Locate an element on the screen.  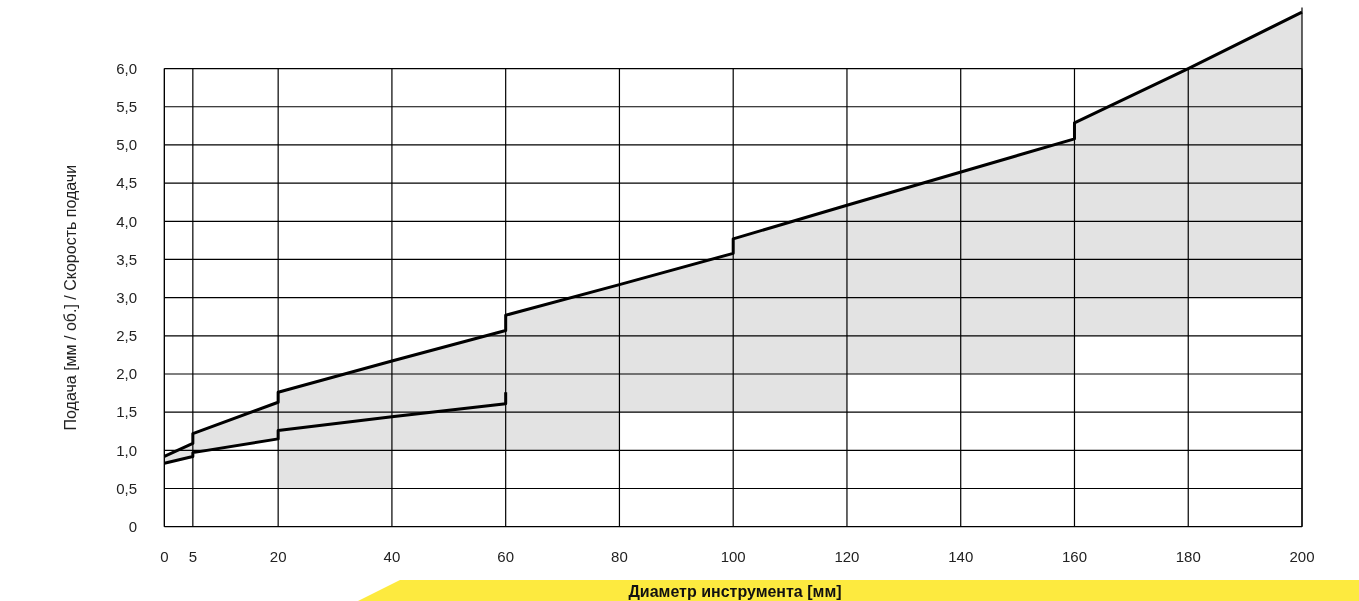
y-tick-label: 6,0 is located at coordinates (126, 68).